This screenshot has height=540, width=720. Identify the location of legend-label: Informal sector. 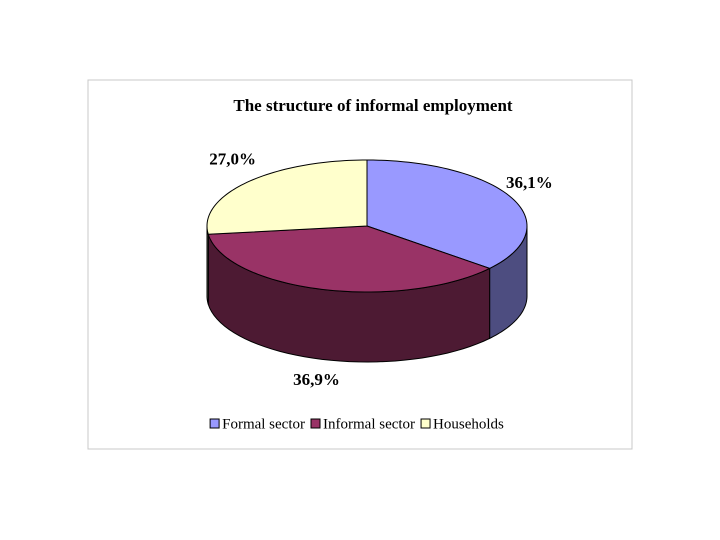
(369, 424).